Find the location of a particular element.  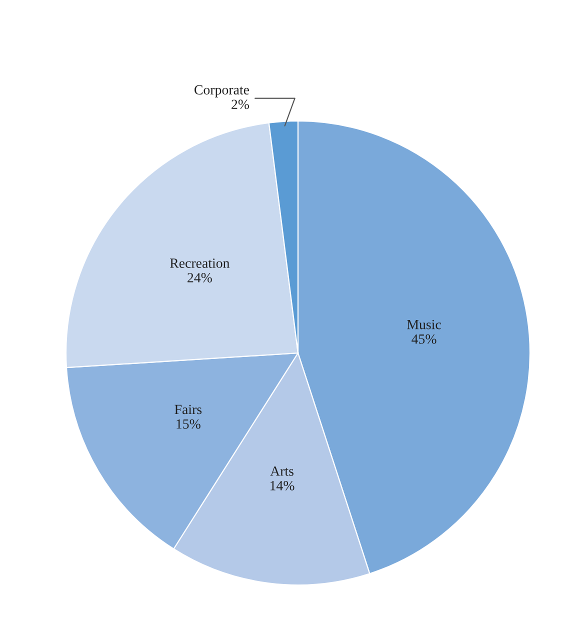

data-label: 14% is located at coordinates (282, 485).